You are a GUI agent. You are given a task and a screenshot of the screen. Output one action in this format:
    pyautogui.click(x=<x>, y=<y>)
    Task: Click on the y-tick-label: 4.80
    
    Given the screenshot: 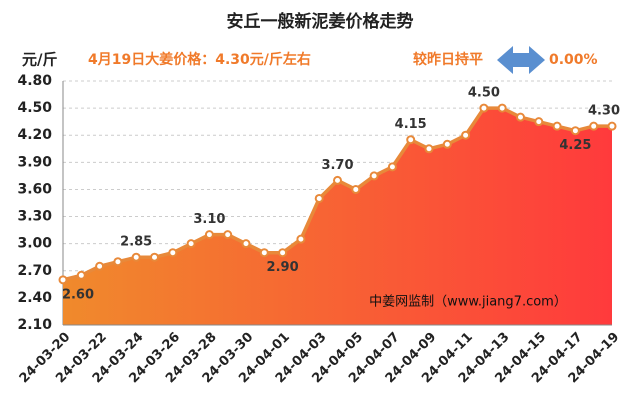 What is the action you would take?
    pyautogui.click(x=34, y=81)
    